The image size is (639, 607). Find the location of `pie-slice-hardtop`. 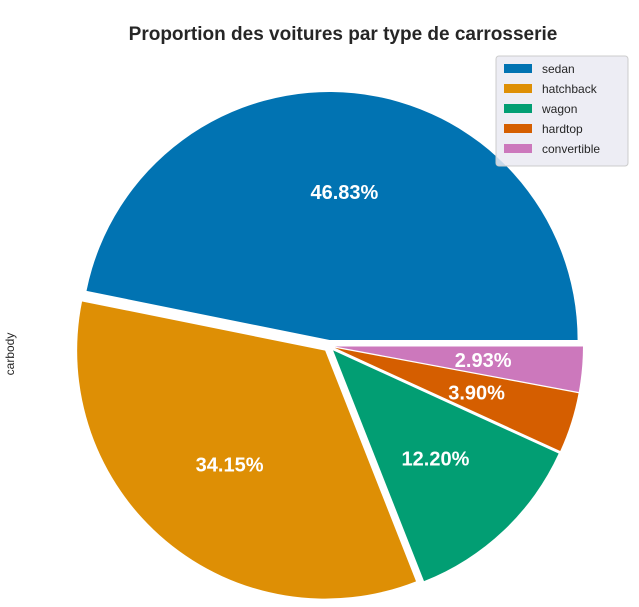

pie-slice-hardtop is located at coordinates (456, 399).